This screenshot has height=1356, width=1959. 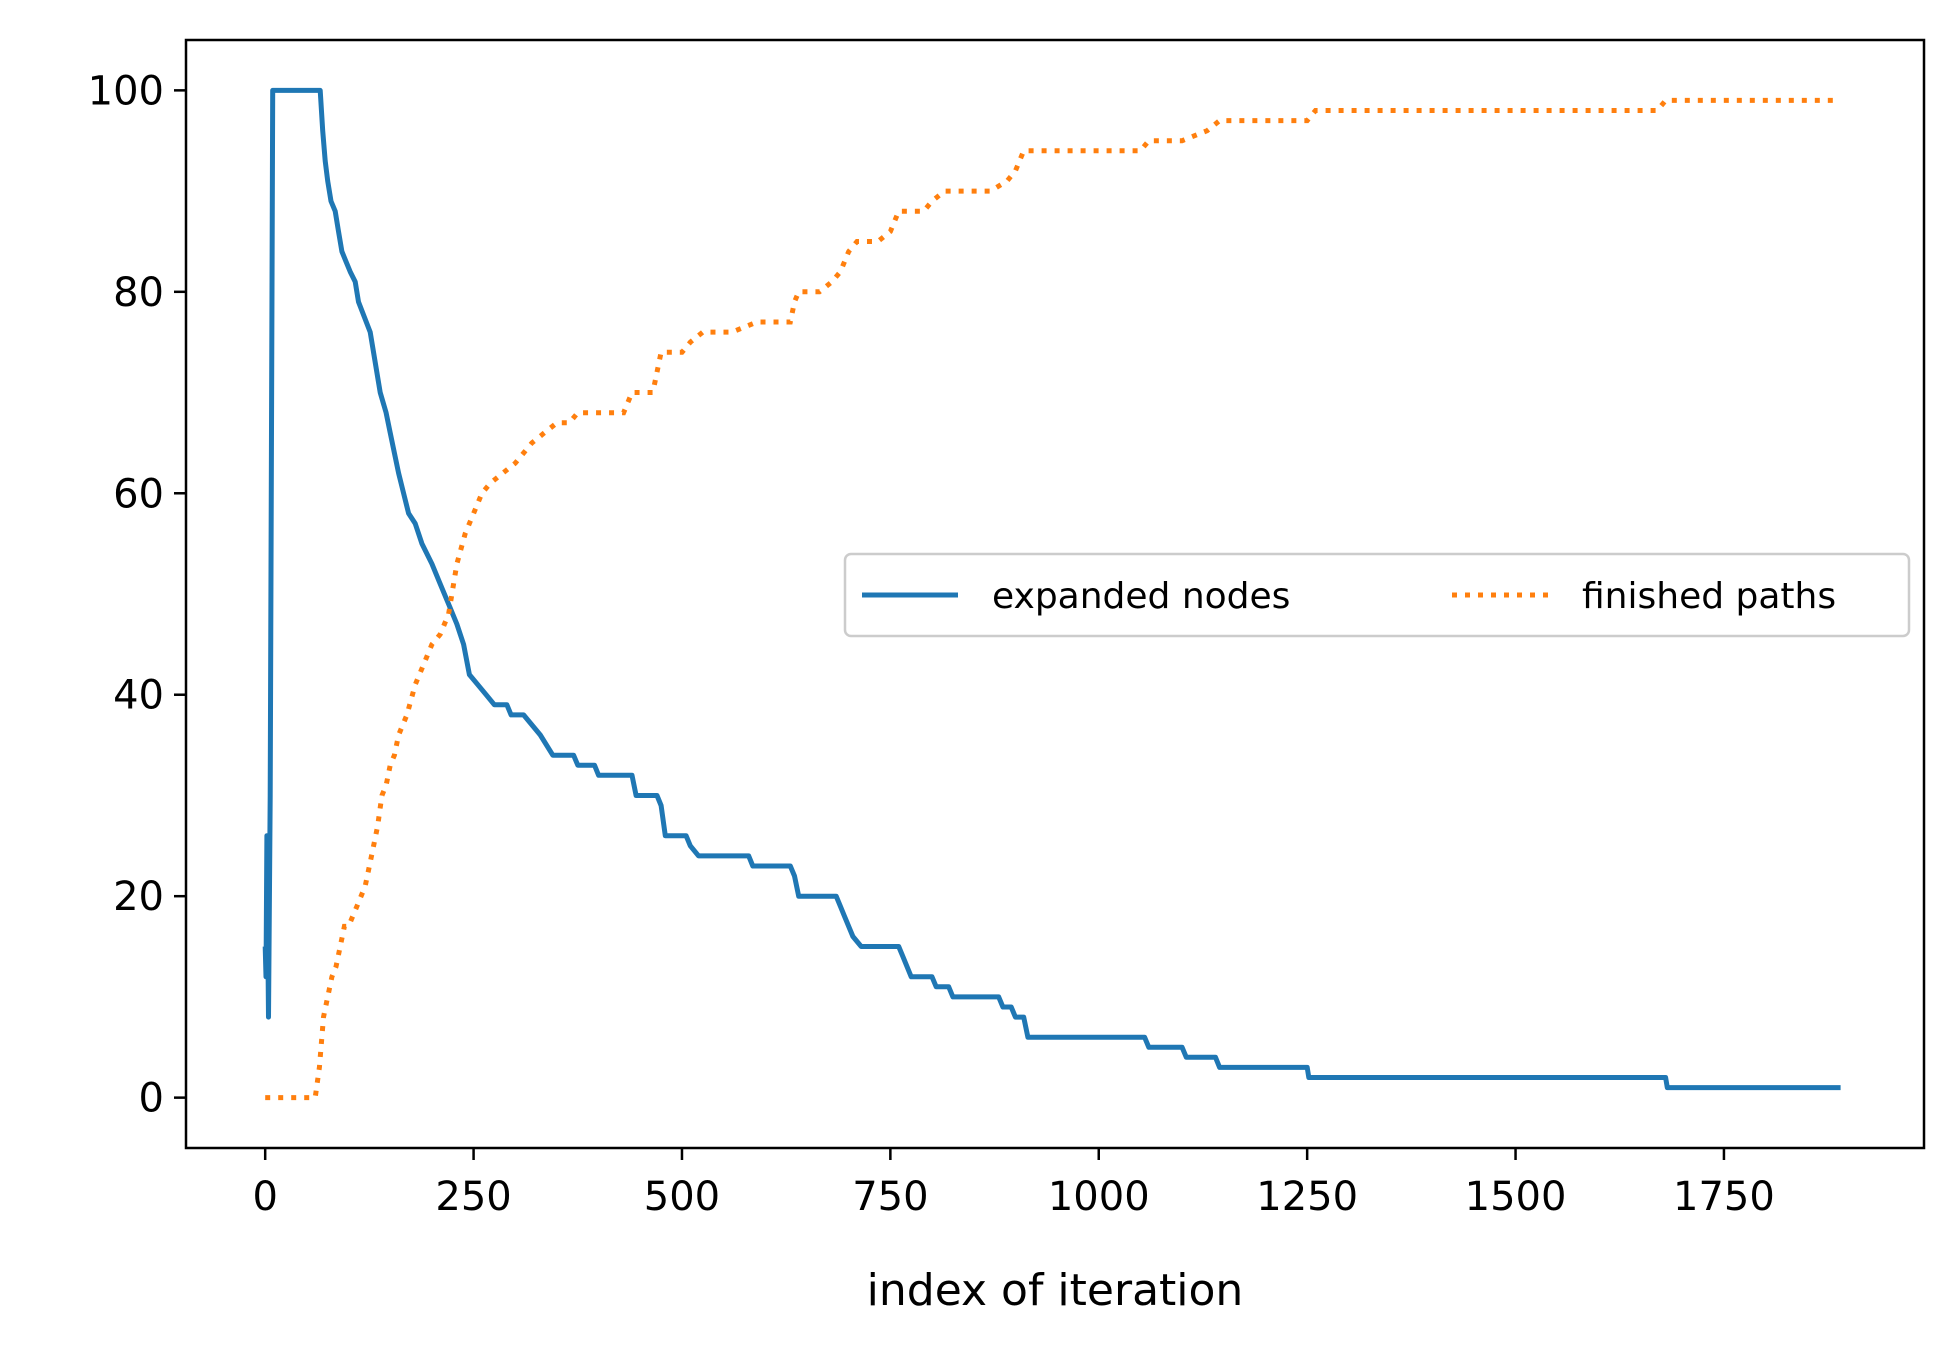 What do you see at coordinates (890, 1197) in the screenshot?
I see `x-tick-label: 750` at bounding box center [890, 1197].